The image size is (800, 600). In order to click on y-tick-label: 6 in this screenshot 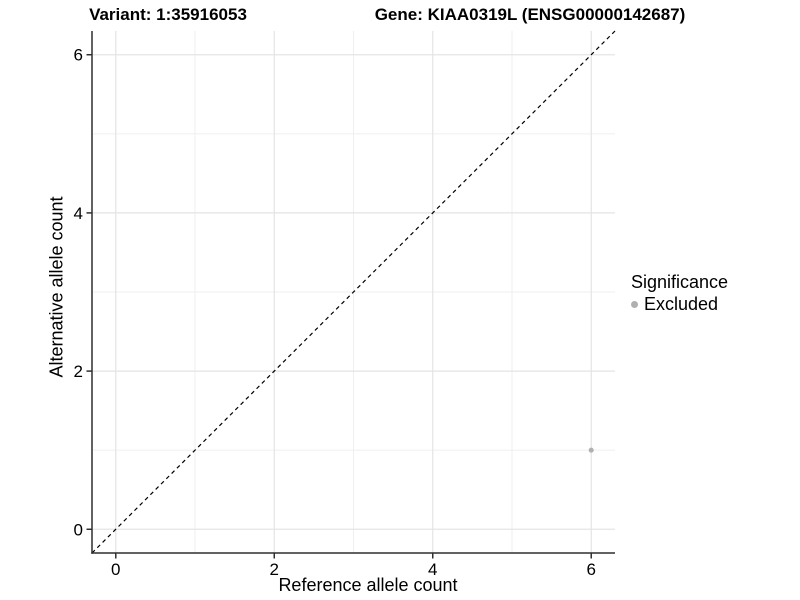, I will do `click(78, 55)`.